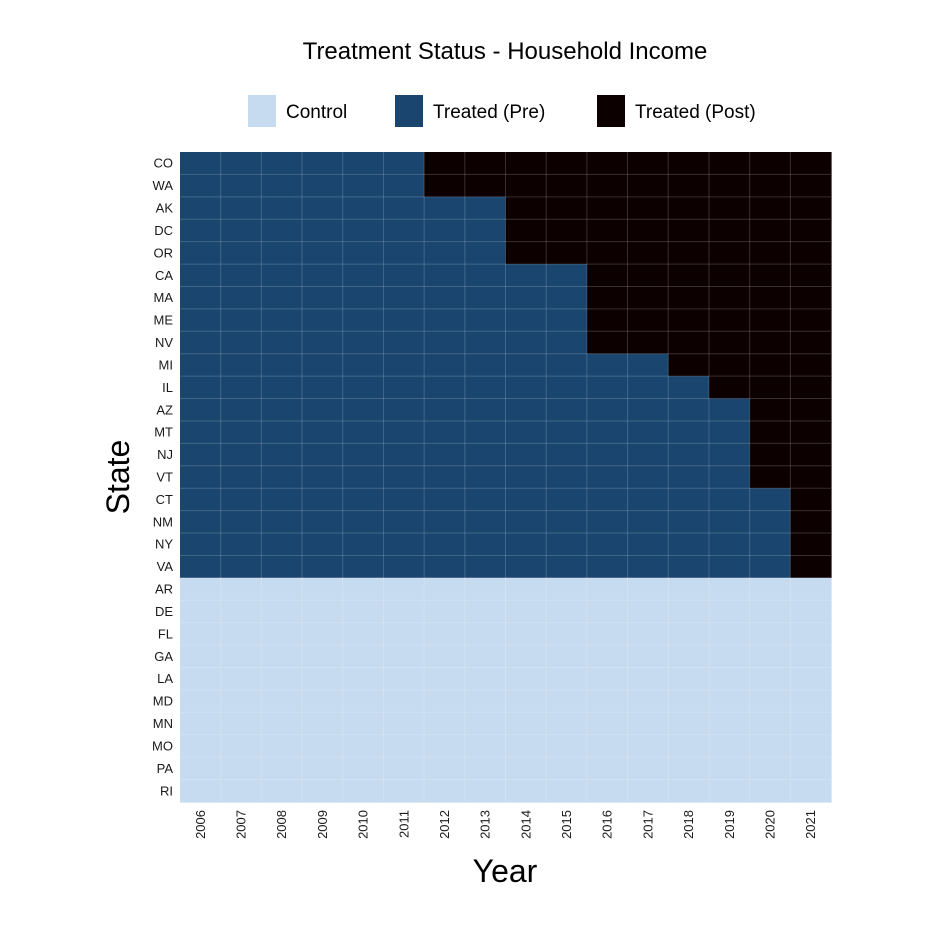  What do you see at coordinates (445, 679) in the screenshot?
I see `heatmap-cell-la-2012` at bounding box center [445, 679].